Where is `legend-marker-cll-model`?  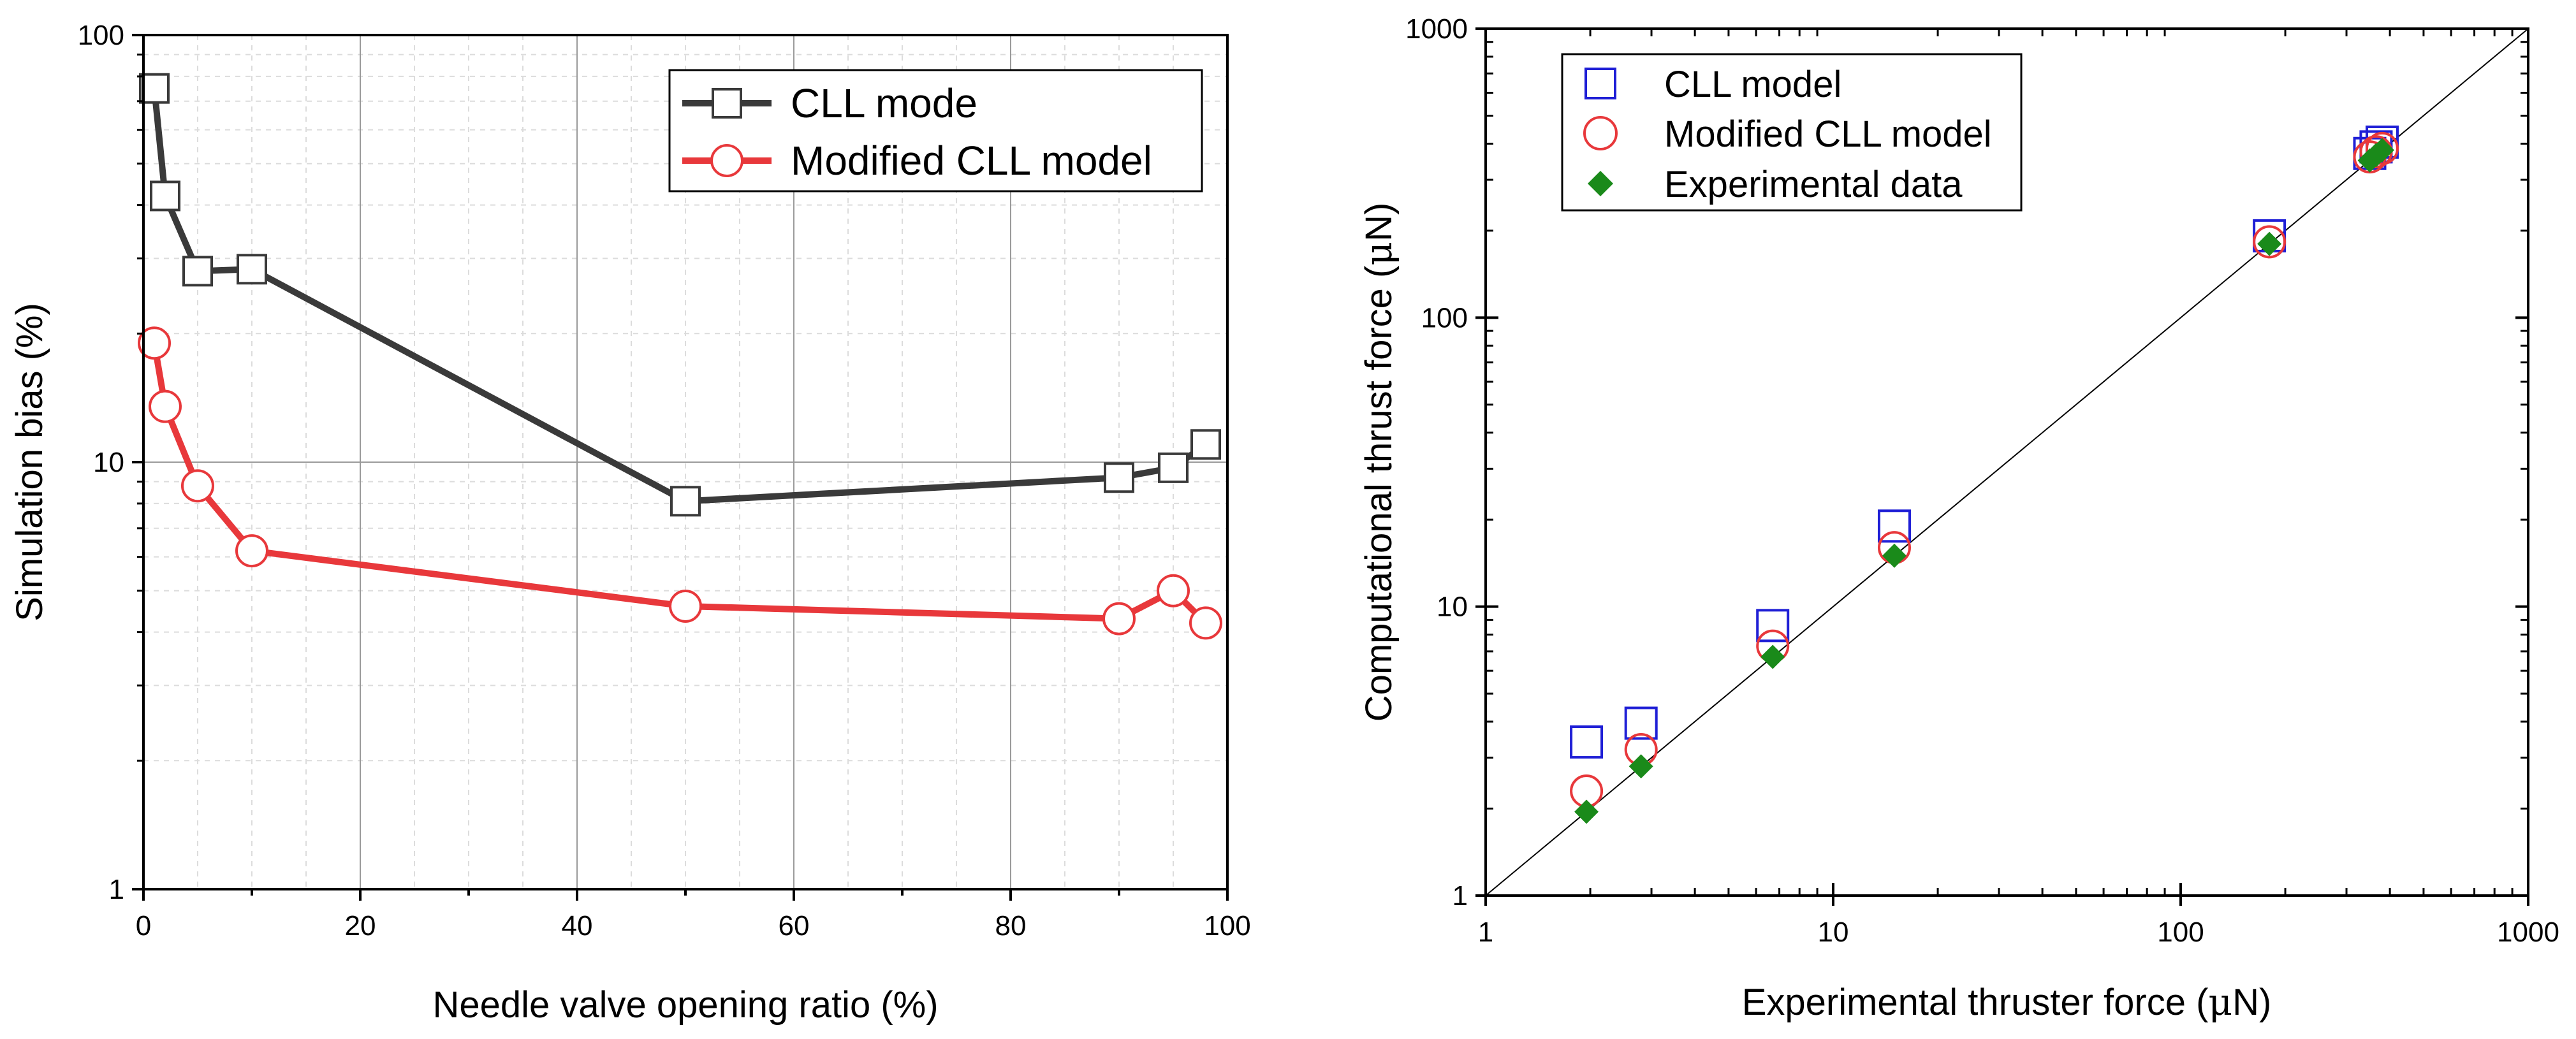 legend-marker-cll-model is located at coordinates (1600, 83).